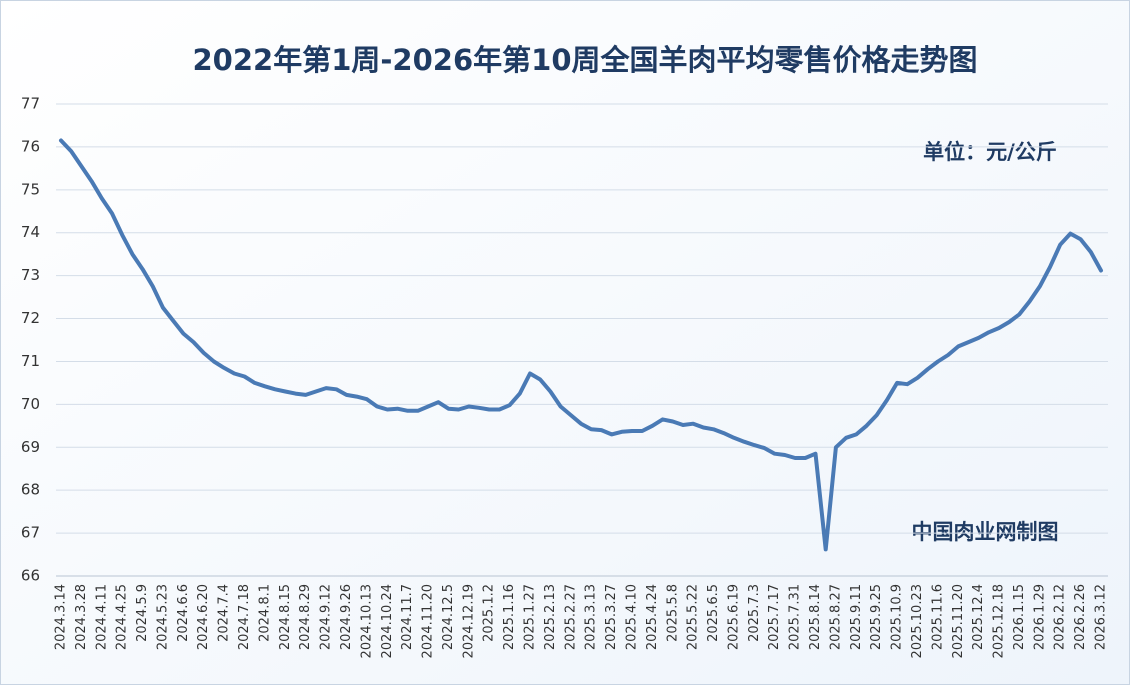  I want to click on x-tick-label: 2026.1.15, so click(1019, 617).